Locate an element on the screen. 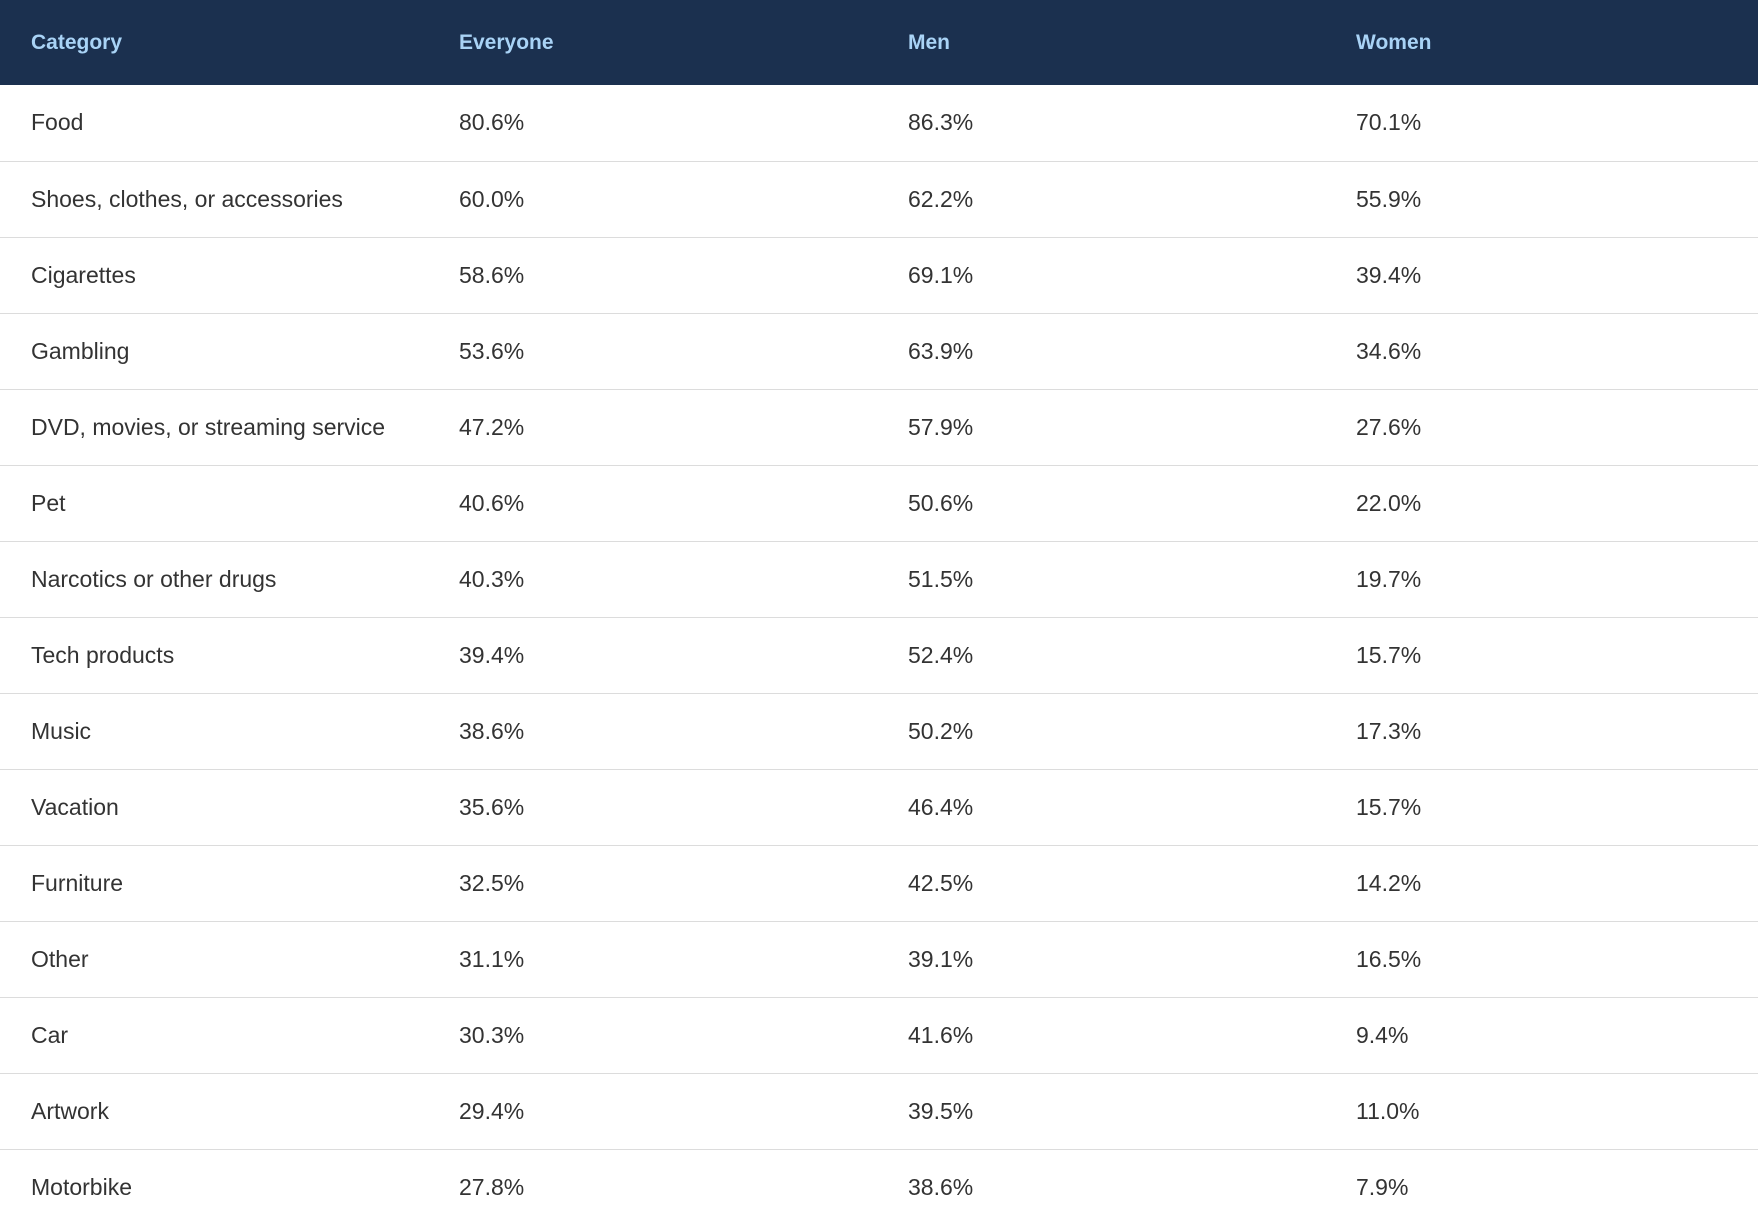 The height and width of the screenshot is (1214, 1758). cell-women: 9.4% is located at coordinates (1382, 1034).